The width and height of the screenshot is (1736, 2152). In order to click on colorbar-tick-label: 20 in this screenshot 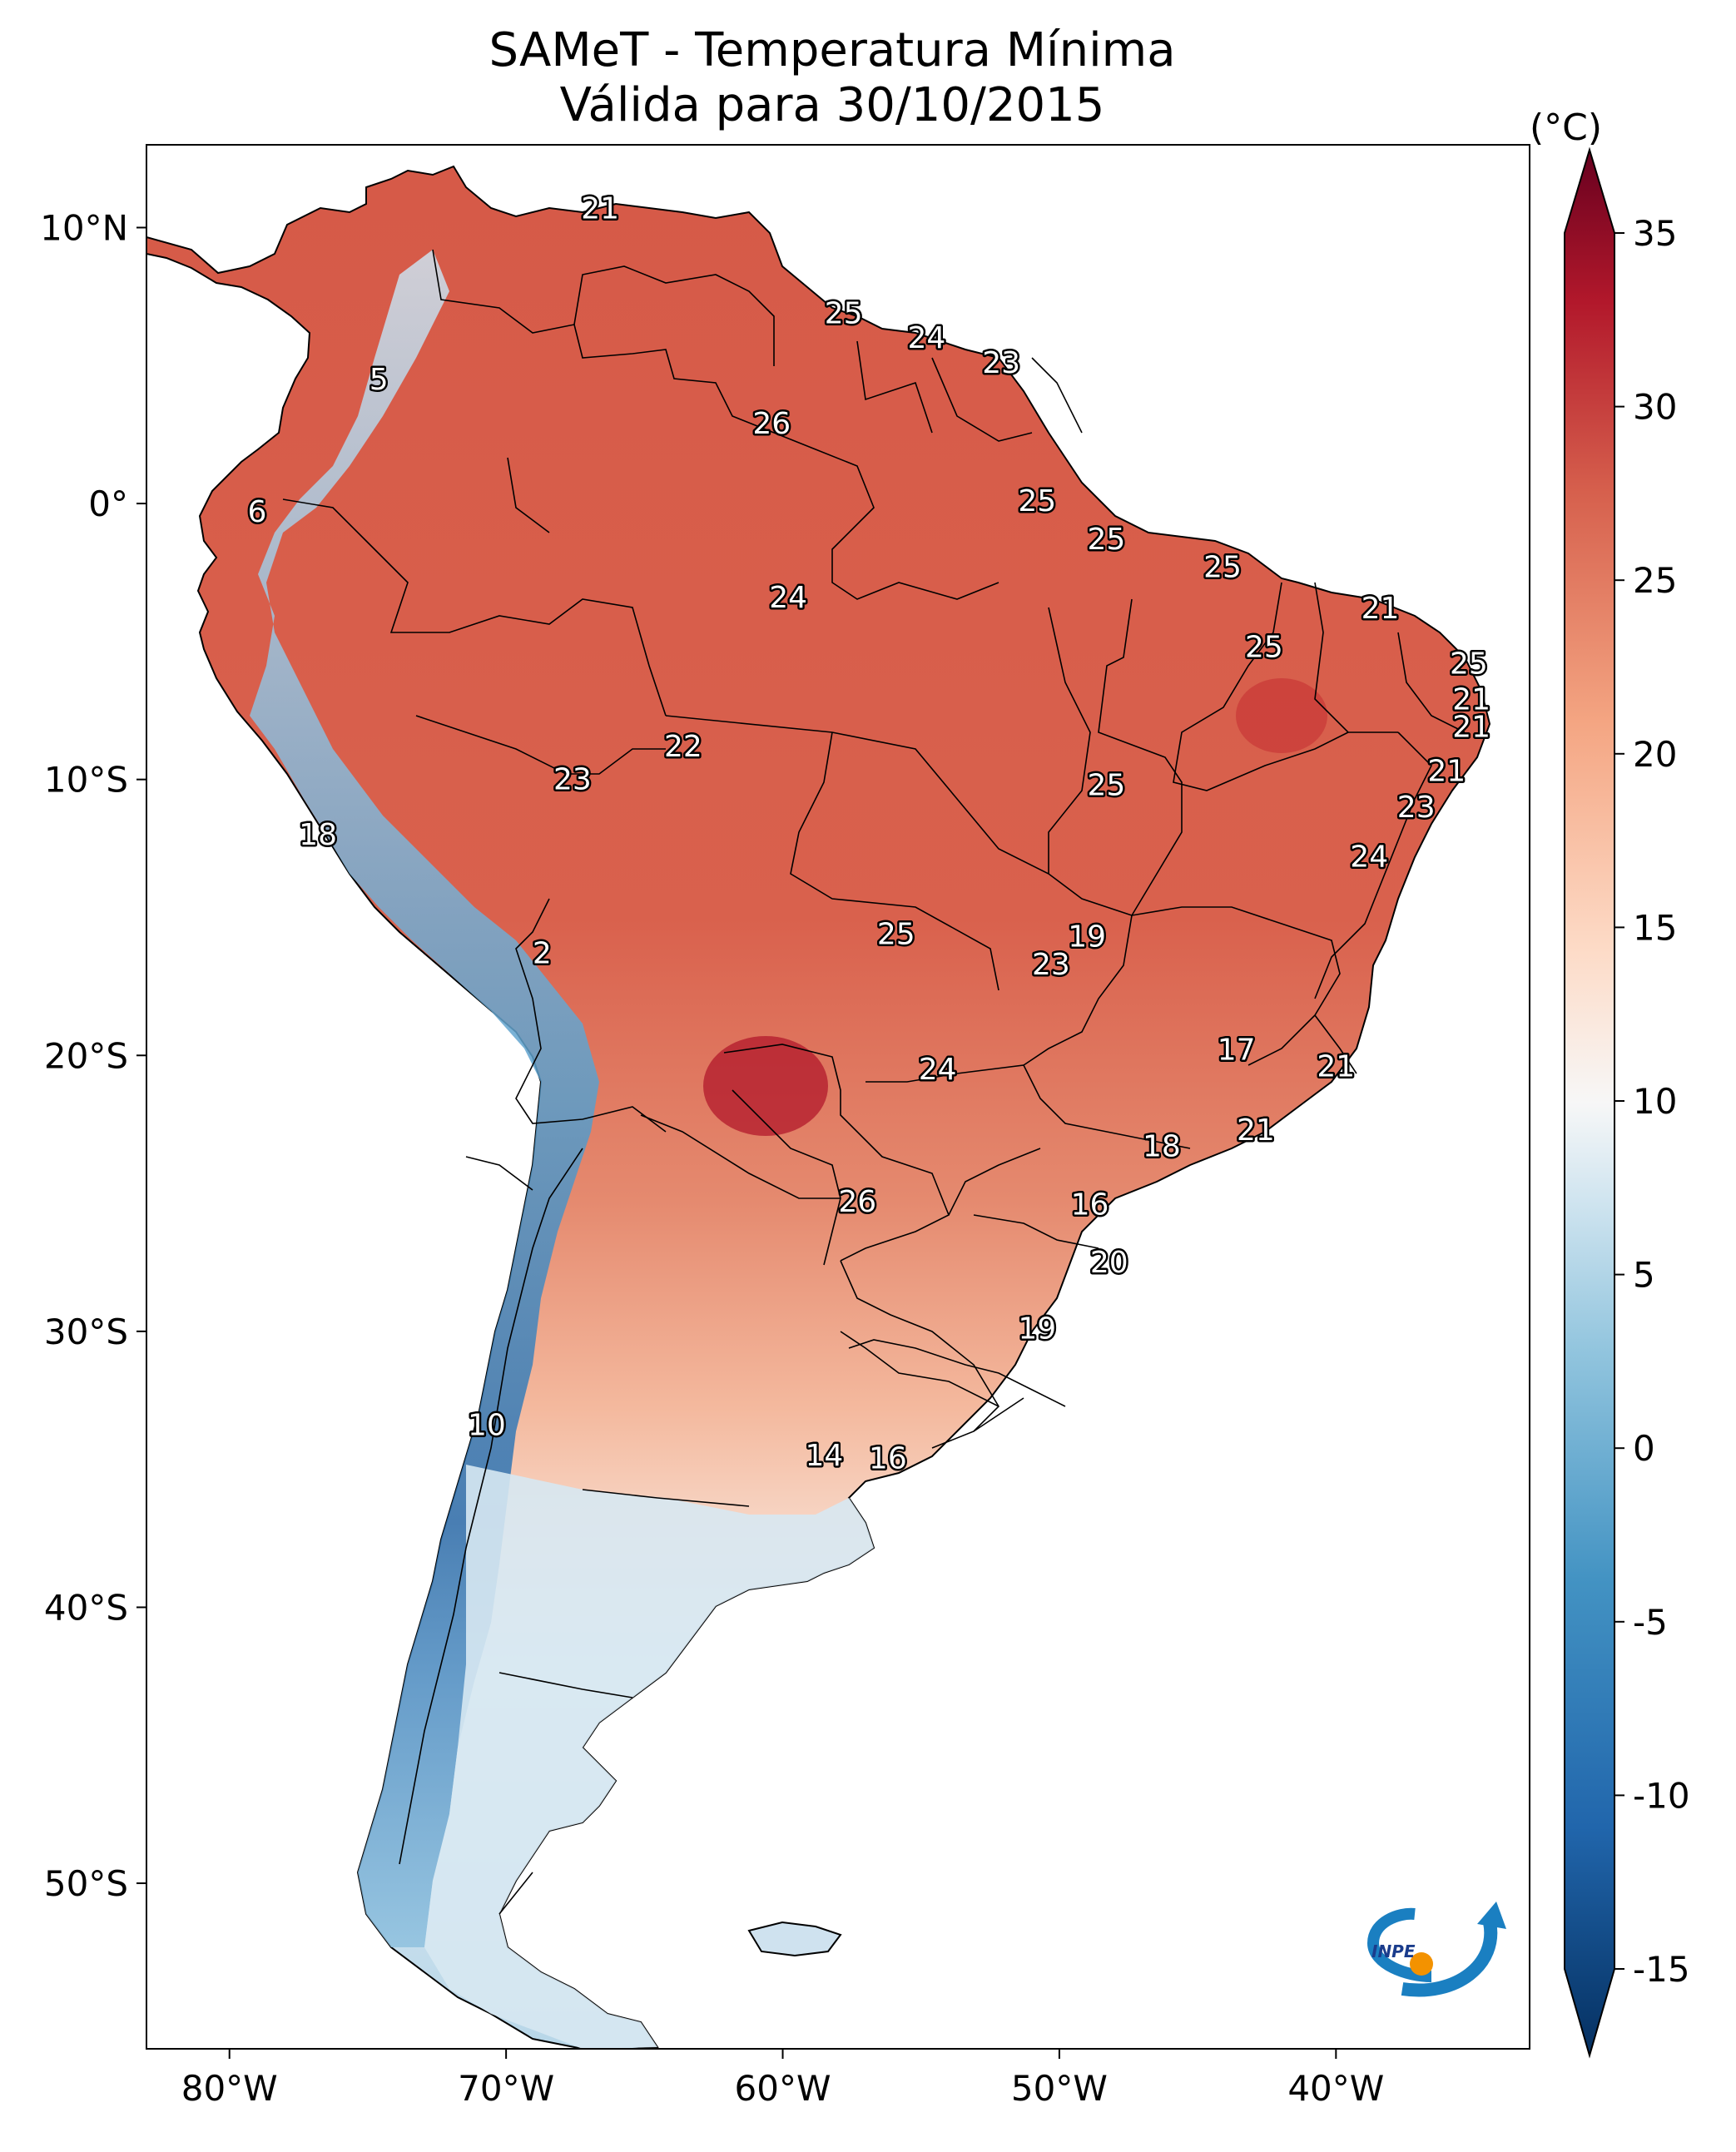, I will do `click(1655, 754)`.